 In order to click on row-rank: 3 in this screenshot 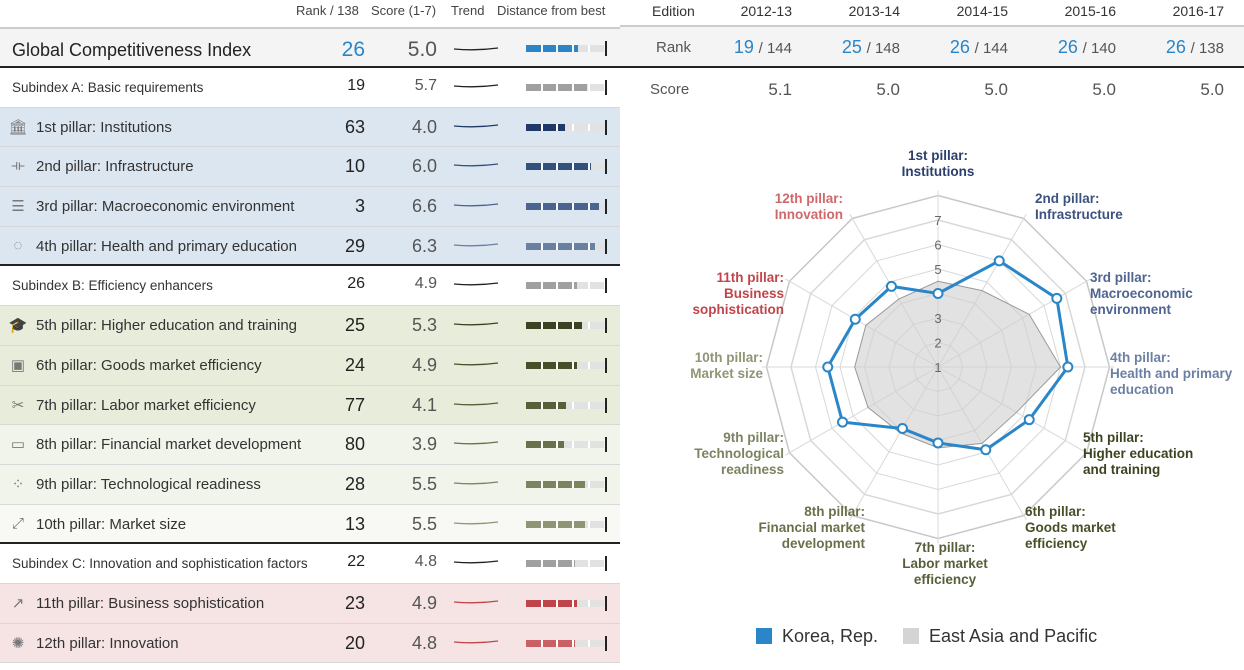, I will do `click(359, 206)`.